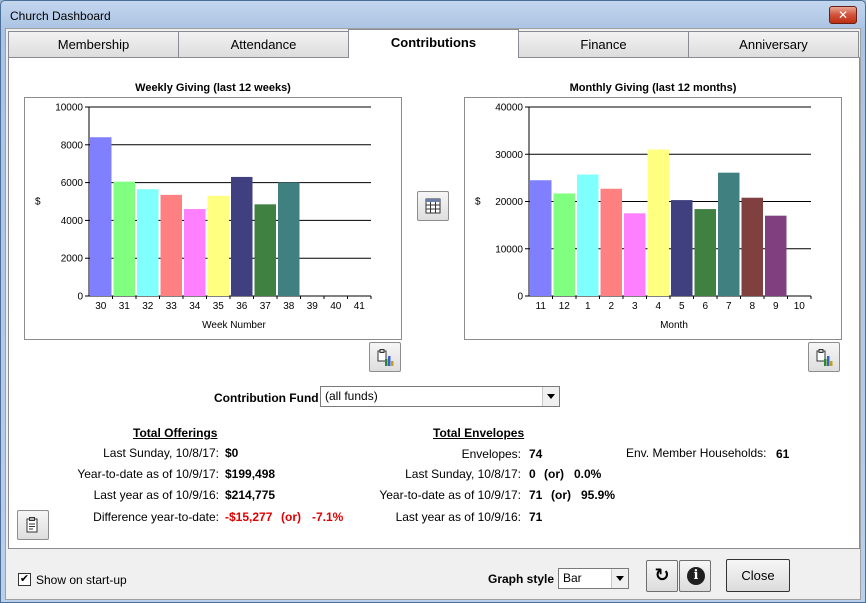 This screenshot has height=603, width=866. I want to click on monthly-chart-title: Monthly Giving (last 12 months), so click(653, 88).